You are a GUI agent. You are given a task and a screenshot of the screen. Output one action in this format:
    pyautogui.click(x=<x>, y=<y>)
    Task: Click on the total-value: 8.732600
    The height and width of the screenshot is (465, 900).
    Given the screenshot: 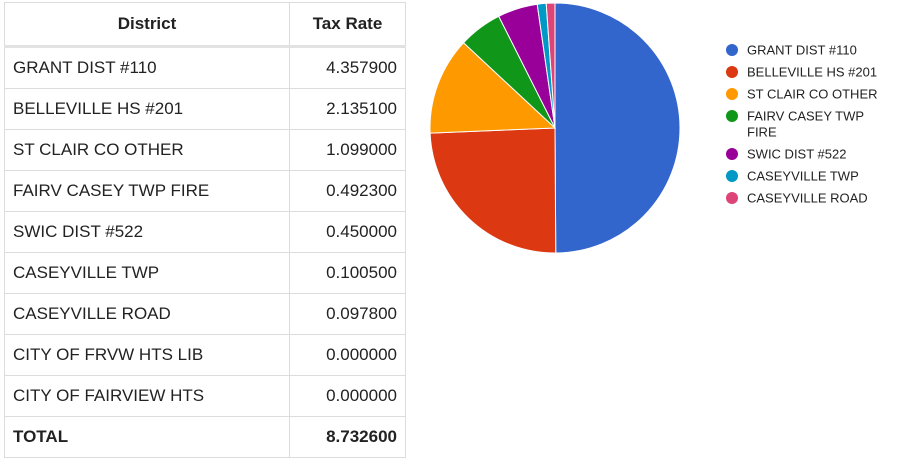 What is the action you would take?
    pyautogui.click(x=347, y=437)
    